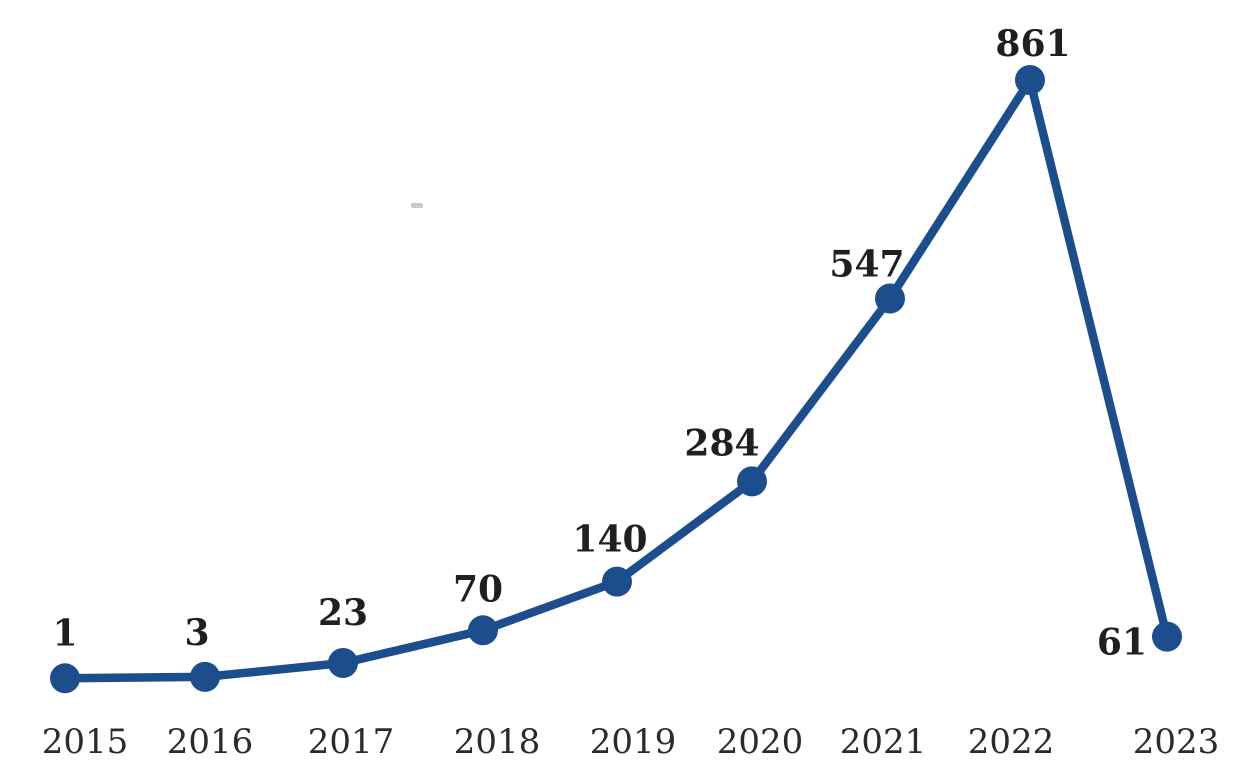 The height and width of the screenshot is (779, 1246). I want to click on data-point-marker-2022, so click(1030, 80).